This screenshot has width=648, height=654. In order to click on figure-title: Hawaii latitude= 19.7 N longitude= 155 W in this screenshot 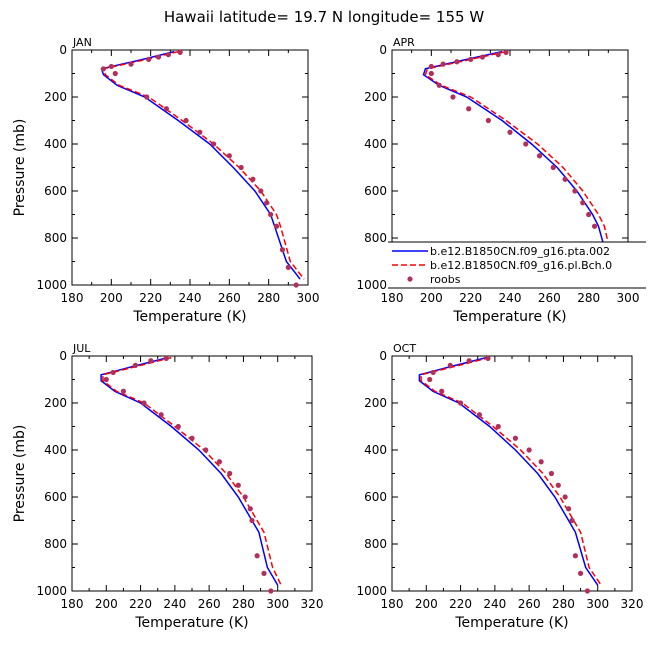, I will do `click(324, 17)`.